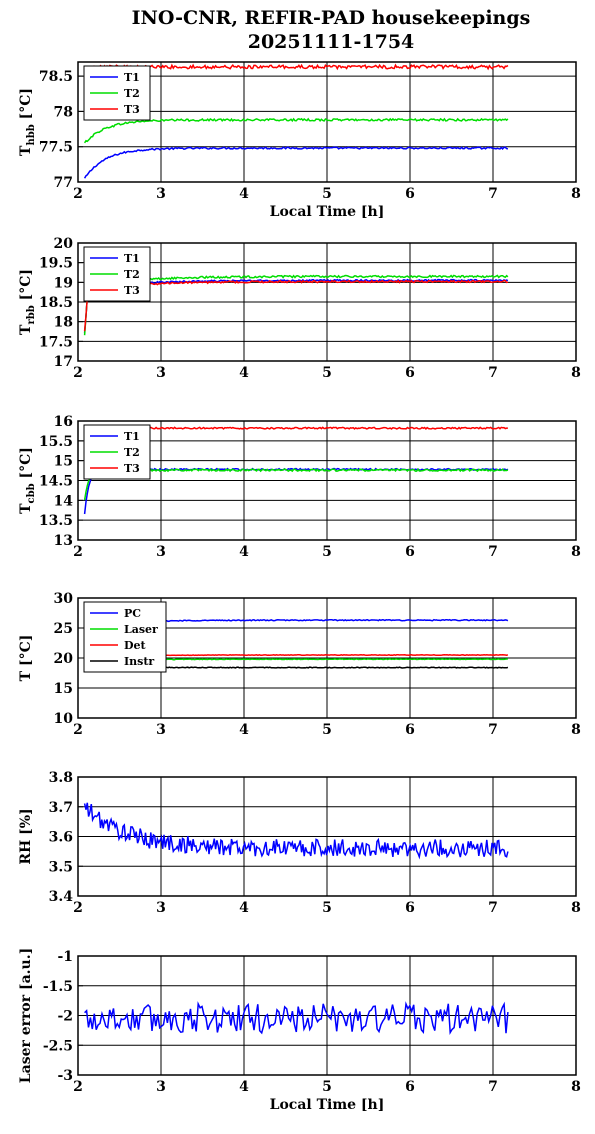 Image resolution: width=595 pixels, height=1134 pixels. I want to click on chart-panel-5: 2 3 4 5 6 7 8 3.4 3.5 3.6 3.7 3.8 RH [%], so click(299, 843).